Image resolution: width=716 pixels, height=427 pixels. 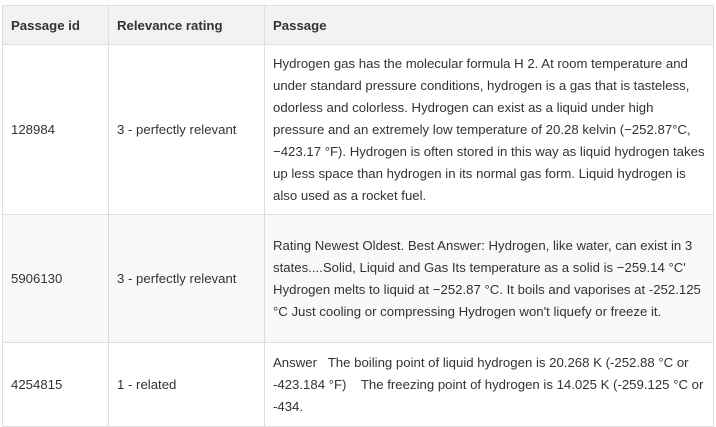 What do you see at coordinates (55, 278) in the screenshot?
I see `cell-passage-id: 5906130` at bounding box center [55, 278].